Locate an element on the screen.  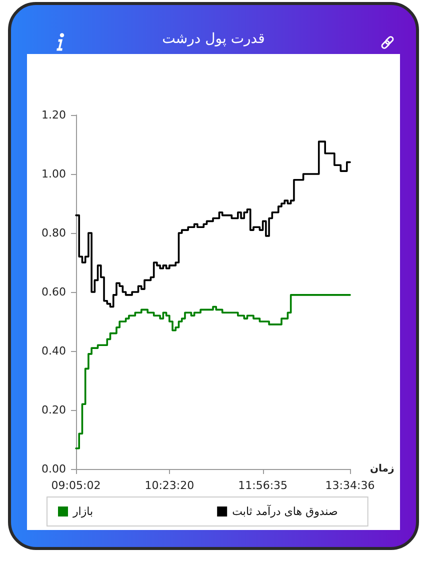
y-tick-label: 1.00 is located at coordinates (54, 174).